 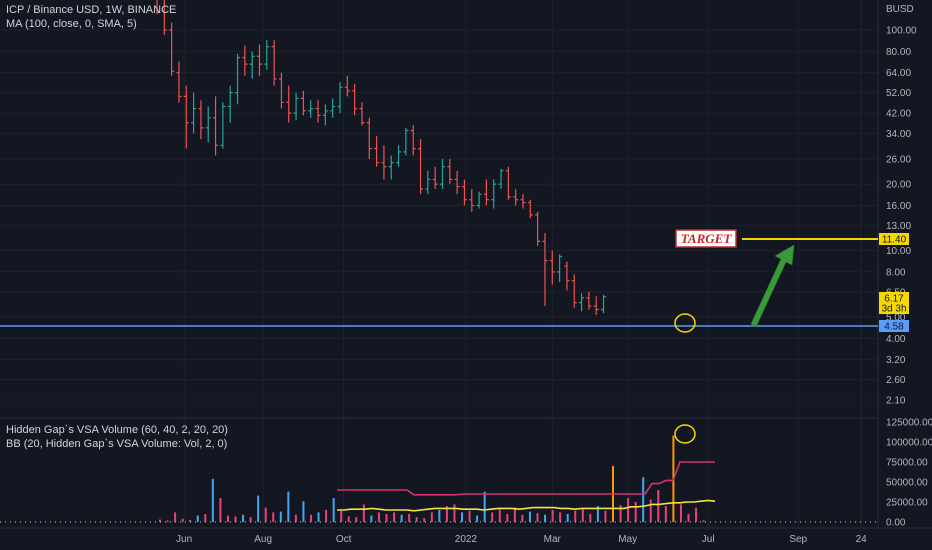 I want to click on ma-legend: MA (100, close, 0, SMA, 5), so click(x=71, y=24).